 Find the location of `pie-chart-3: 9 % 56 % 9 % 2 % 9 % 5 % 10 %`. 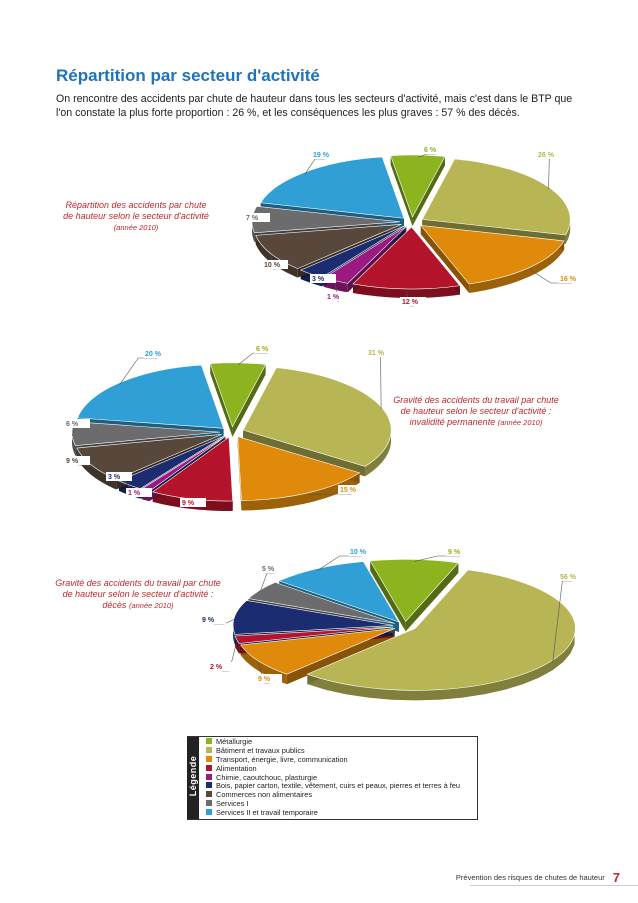

pie-chart-3: 9 % 56 % 9 % 2 % 9 % 5 % 10 % is located at coordinates (392, 624).